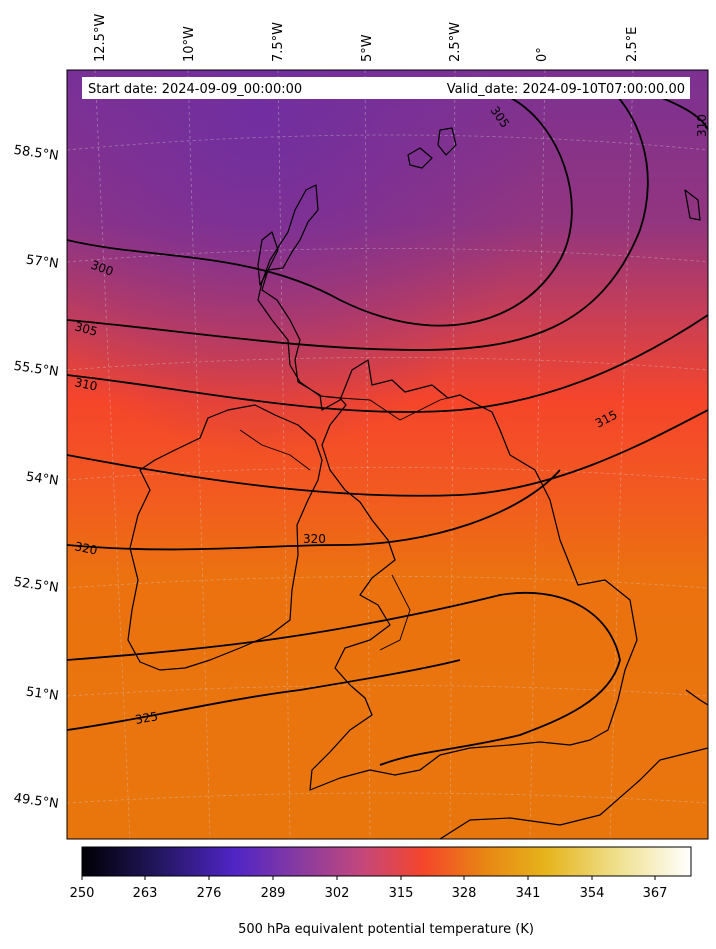 The width and height of the screenshot is (716, 949). Describe the element at coordinates (400, 407) in the screenshot. I see `border-scotland-england` at that location.